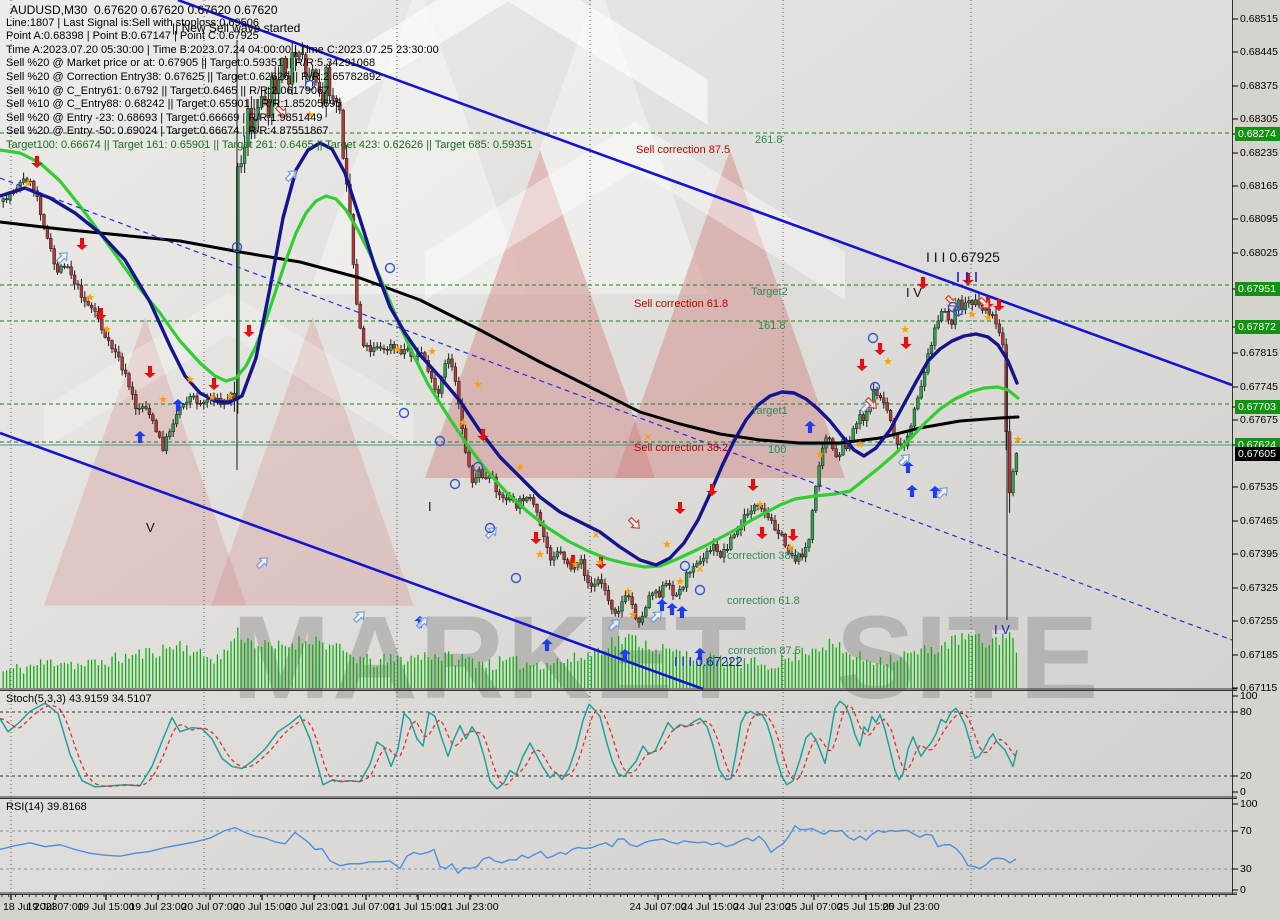 Image resolution: width=1280 pixels, height=920 pixels. What do you see at coordinates (1259, 521) in the screenshot?
I see `price-axis-tick: 0.67465` at bounding box center [1259, 521].